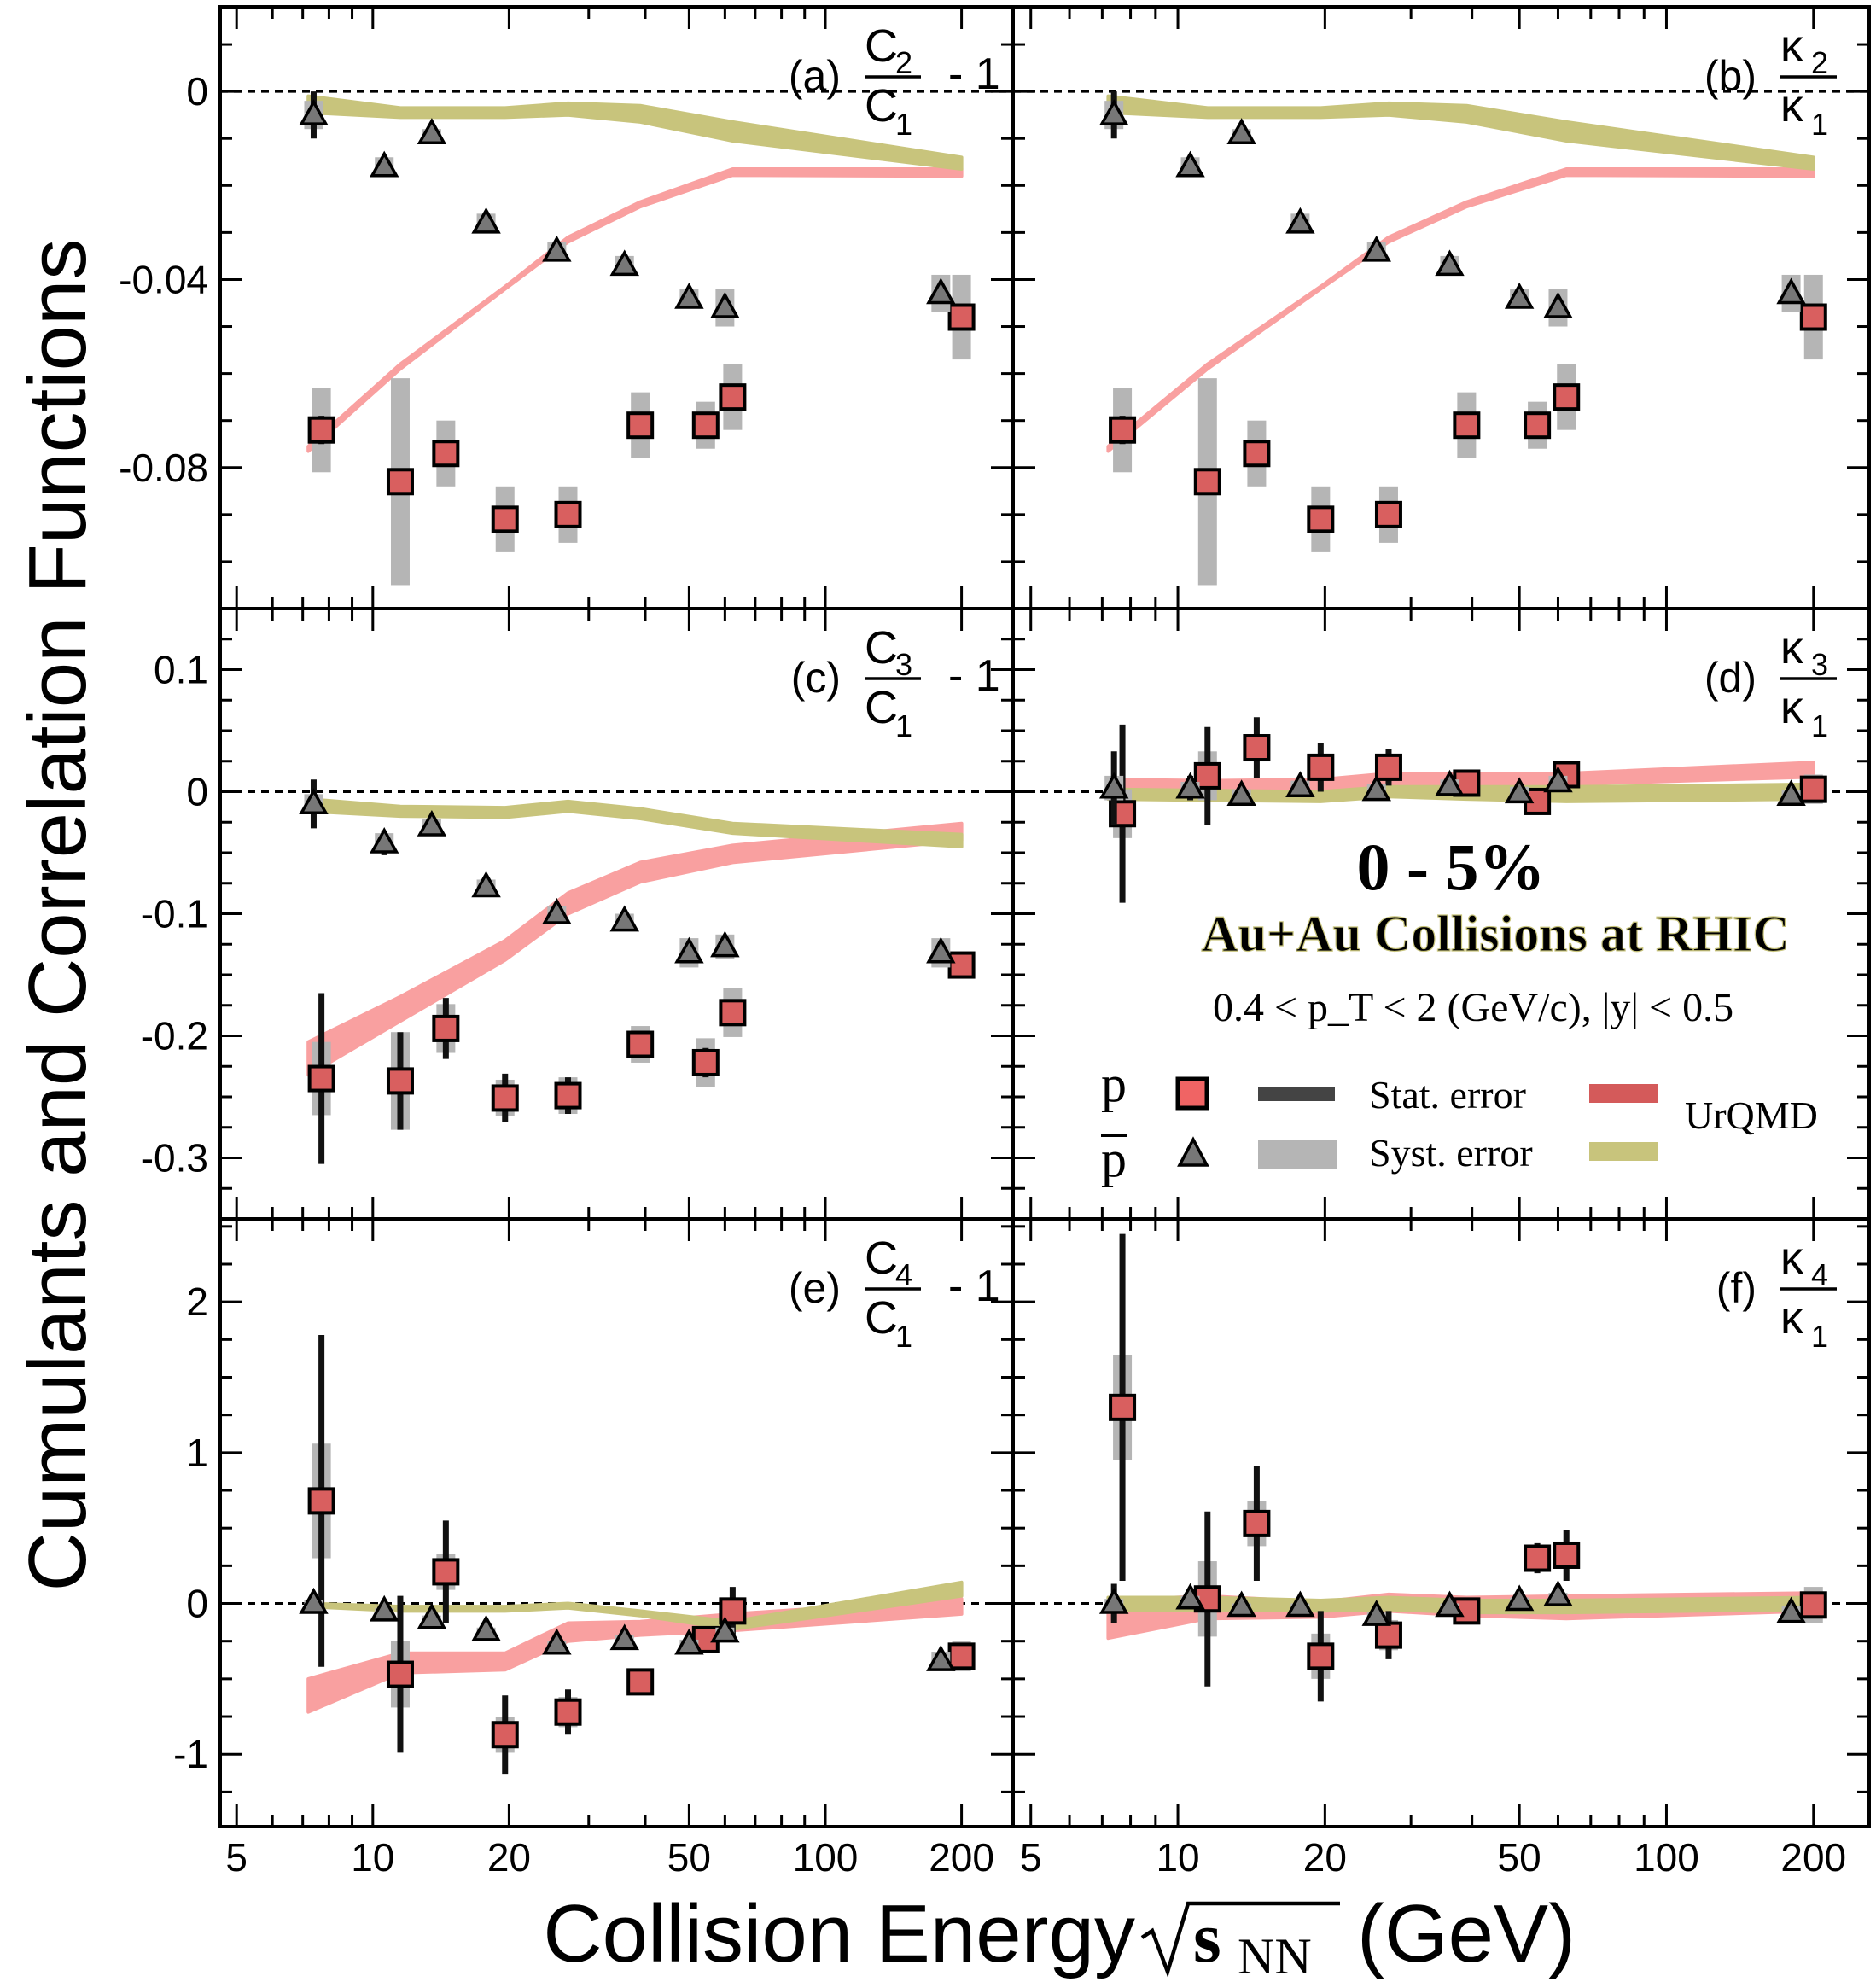  I want to click on panel-label: (f), so click(1736, 1288).